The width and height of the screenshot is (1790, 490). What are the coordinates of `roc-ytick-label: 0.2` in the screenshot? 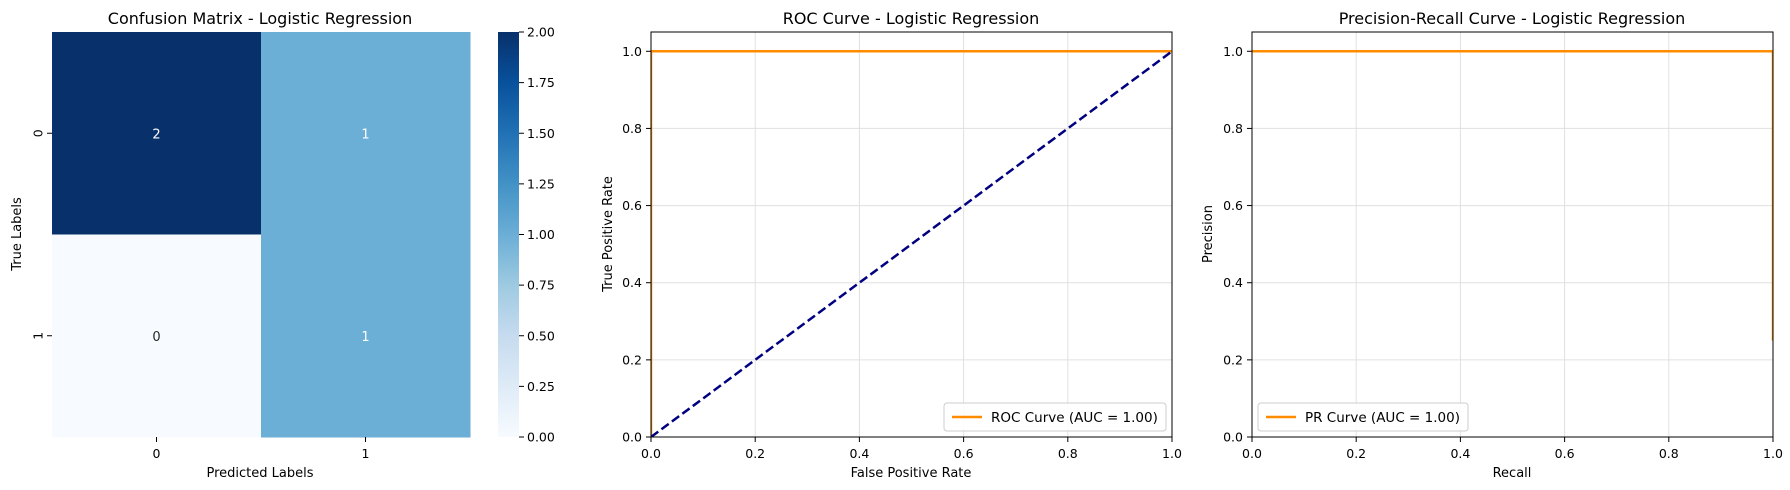 It's located at (632, 359).